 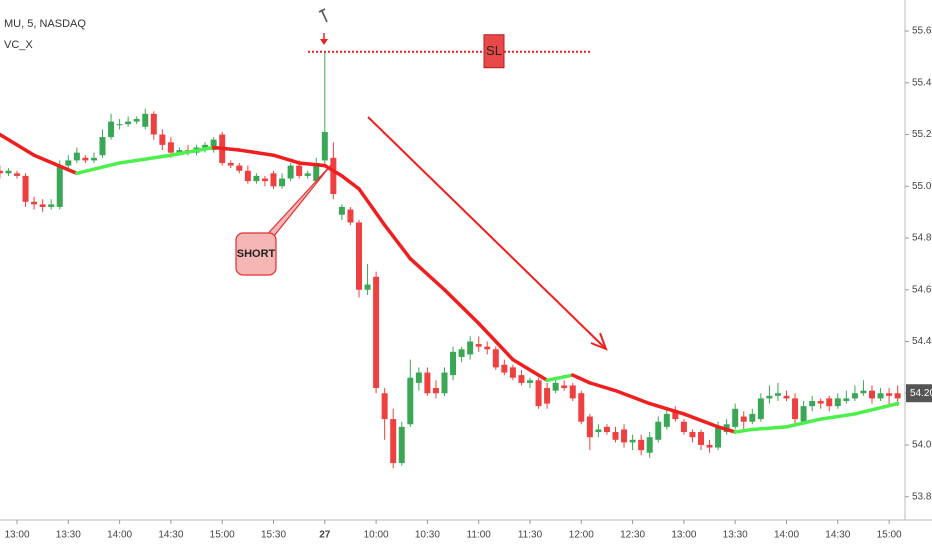 I want to click on x-tick-label: 13:00, so click(x=683, y=535).